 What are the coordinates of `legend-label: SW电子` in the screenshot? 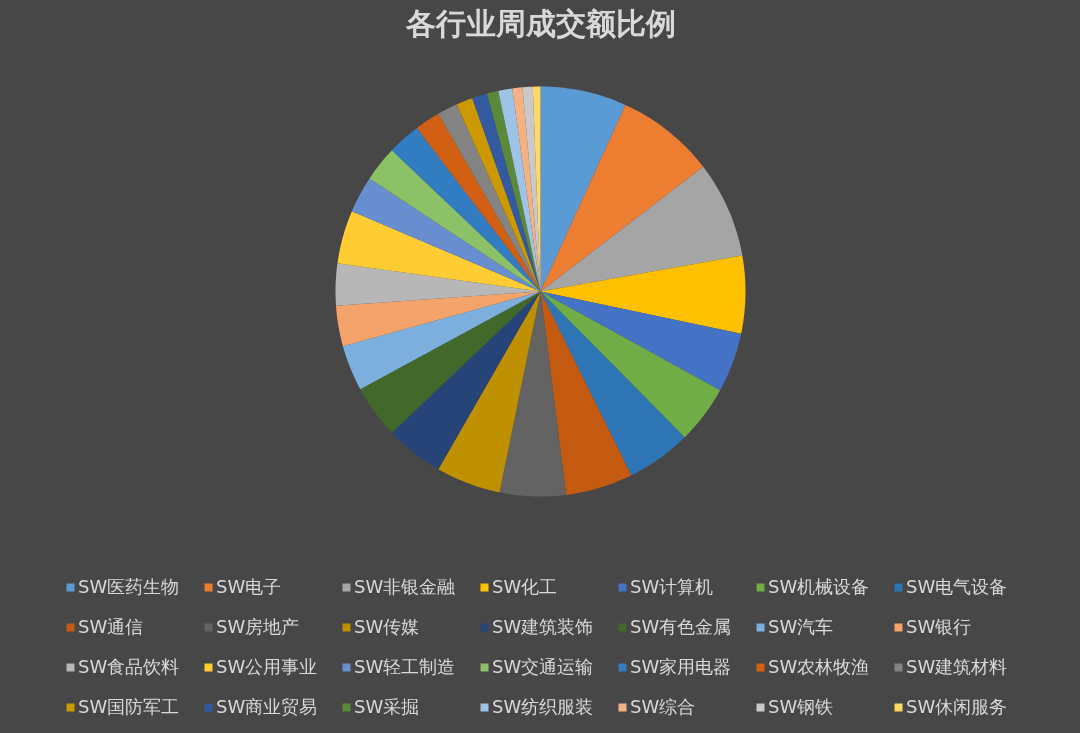 It's located at (249, 587).